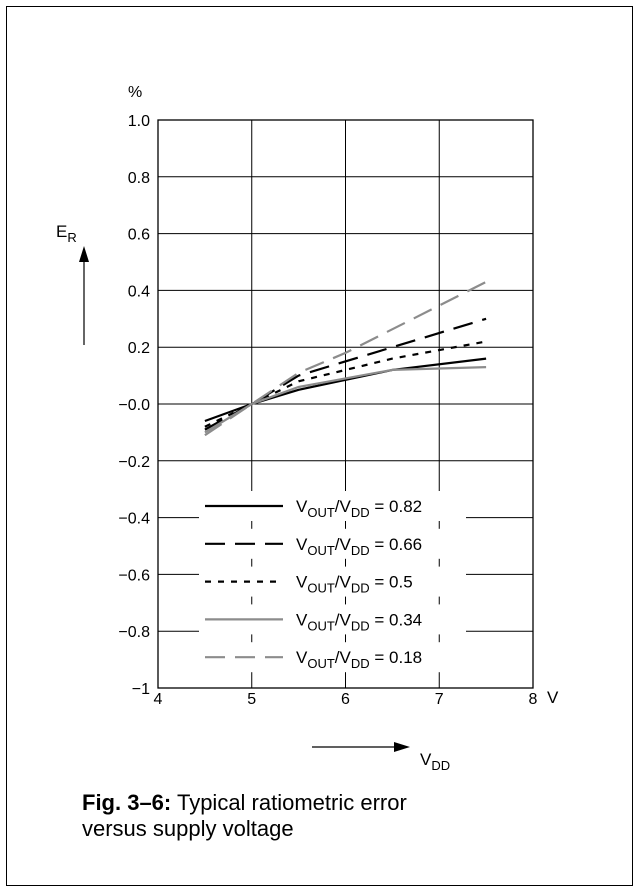  Describe the element at coordinates (84, 254) in the screenshot. I see `y-axis-arrow-head` at that location.